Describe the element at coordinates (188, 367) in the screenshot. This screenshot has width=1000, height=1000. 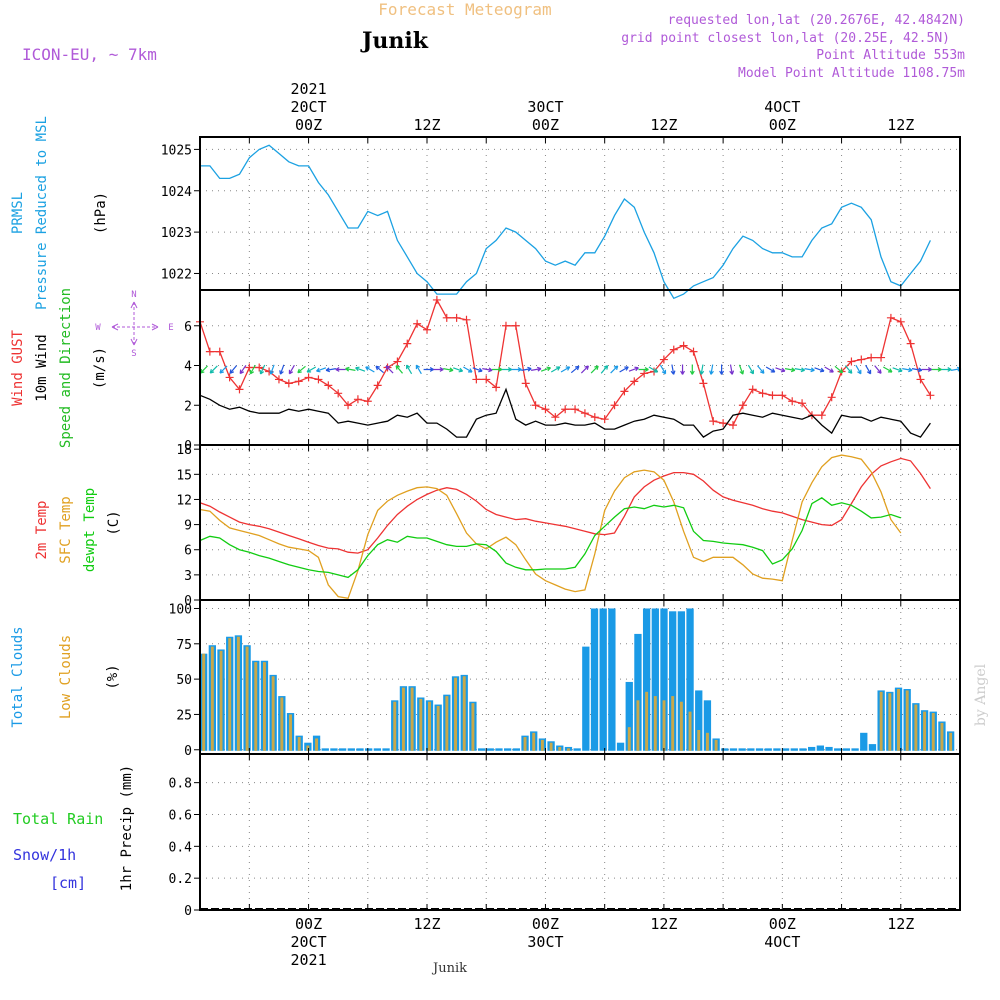
I see `y-tick-label: 4` at that location.